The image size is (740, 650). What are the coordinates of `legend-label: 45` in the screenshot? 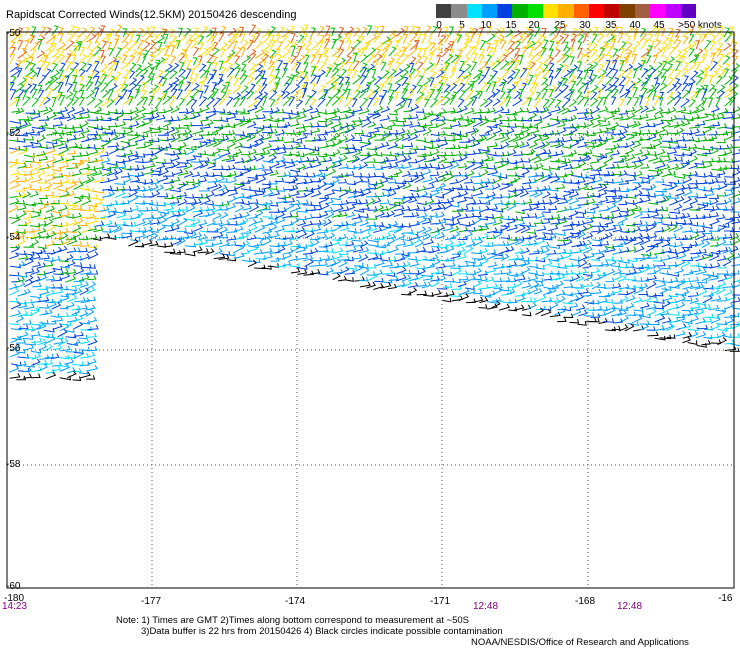 It's located at (659, 25).